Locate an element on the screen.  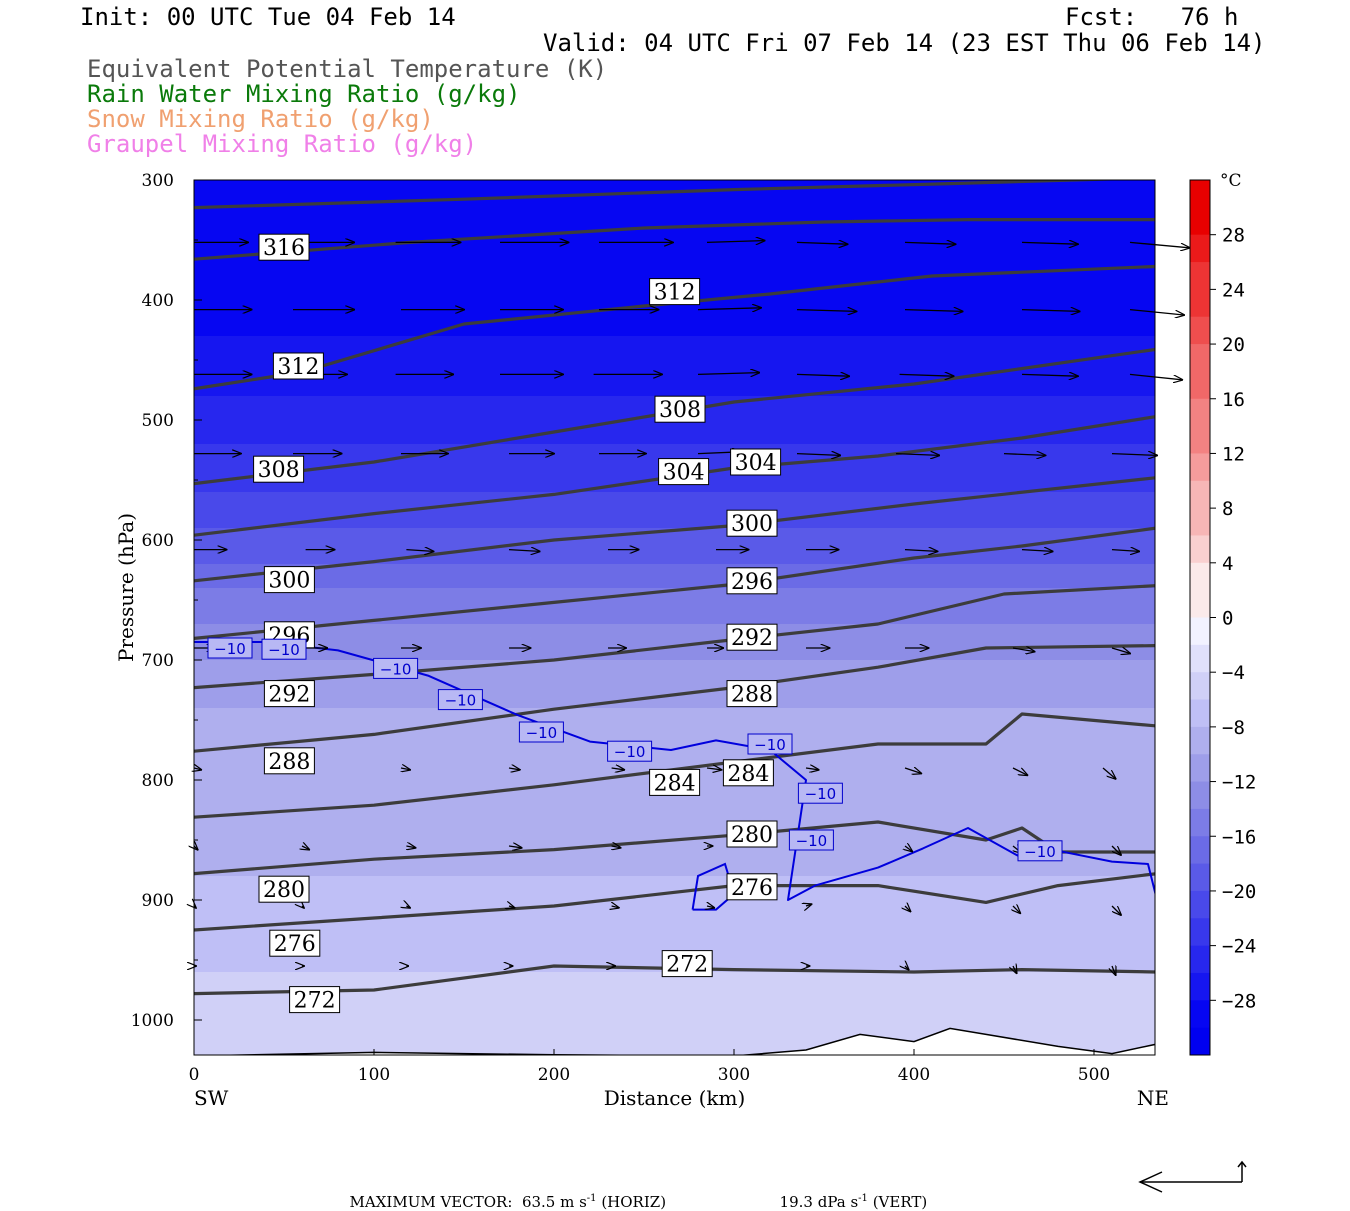
y-tick-label: 700 is located at coordinates (158, 661).